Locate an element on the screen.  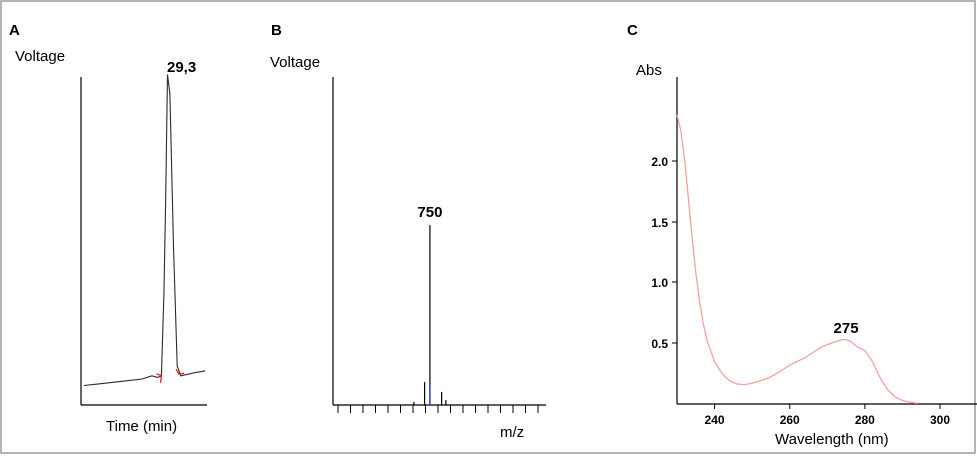
panel-a-ylabel: Voltage is located at coordinates (40, 56).